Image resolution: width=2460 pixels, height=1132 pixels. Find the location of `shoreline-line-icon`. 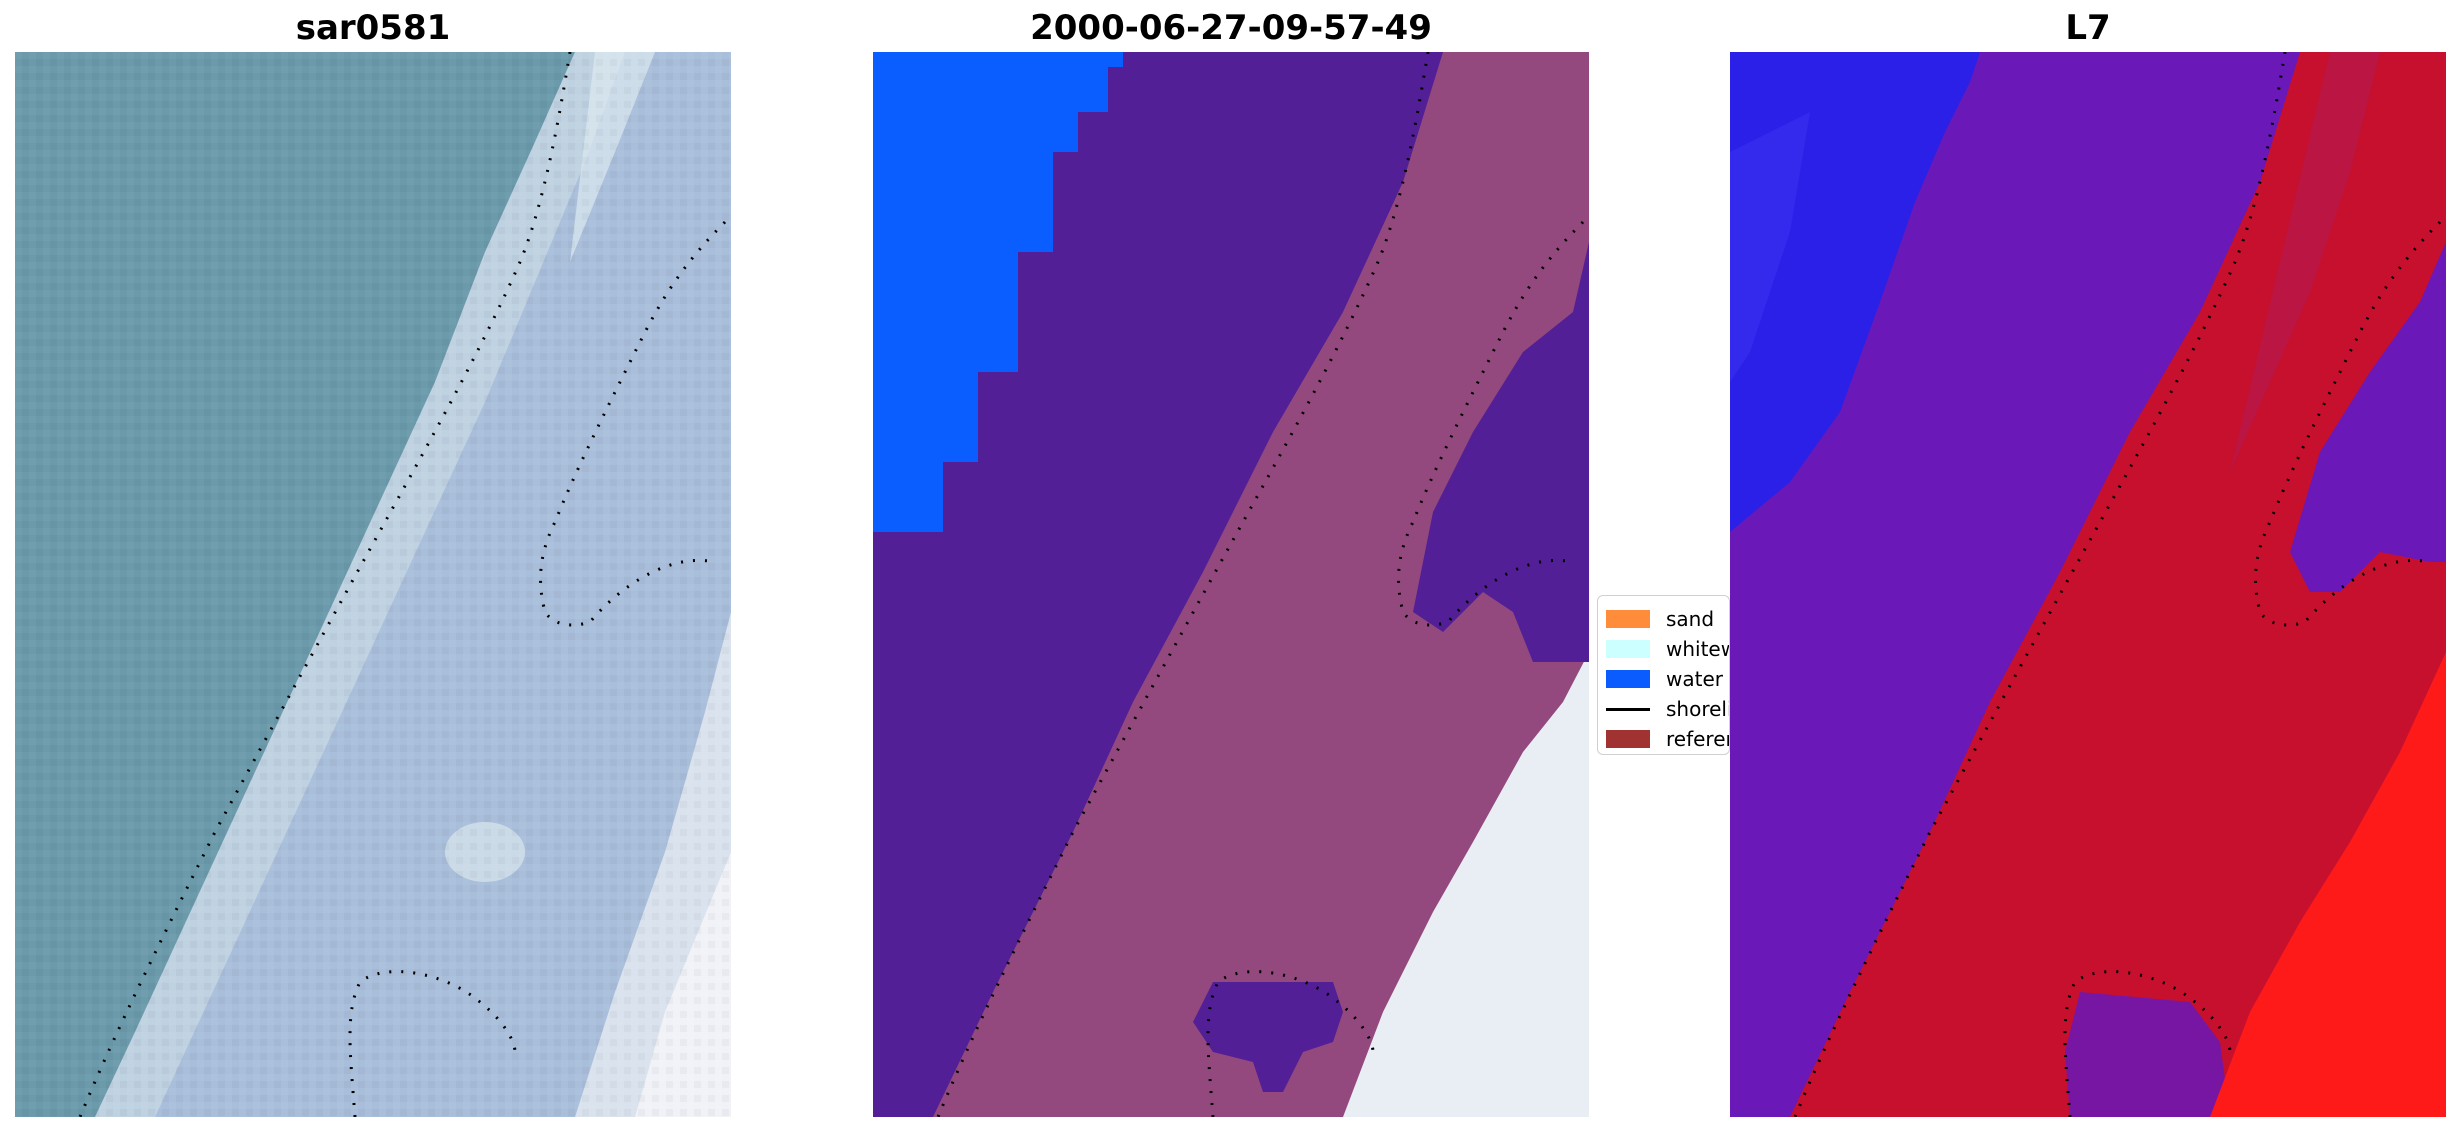

shoreline-line-icon is located at coordinates (1628, 709).